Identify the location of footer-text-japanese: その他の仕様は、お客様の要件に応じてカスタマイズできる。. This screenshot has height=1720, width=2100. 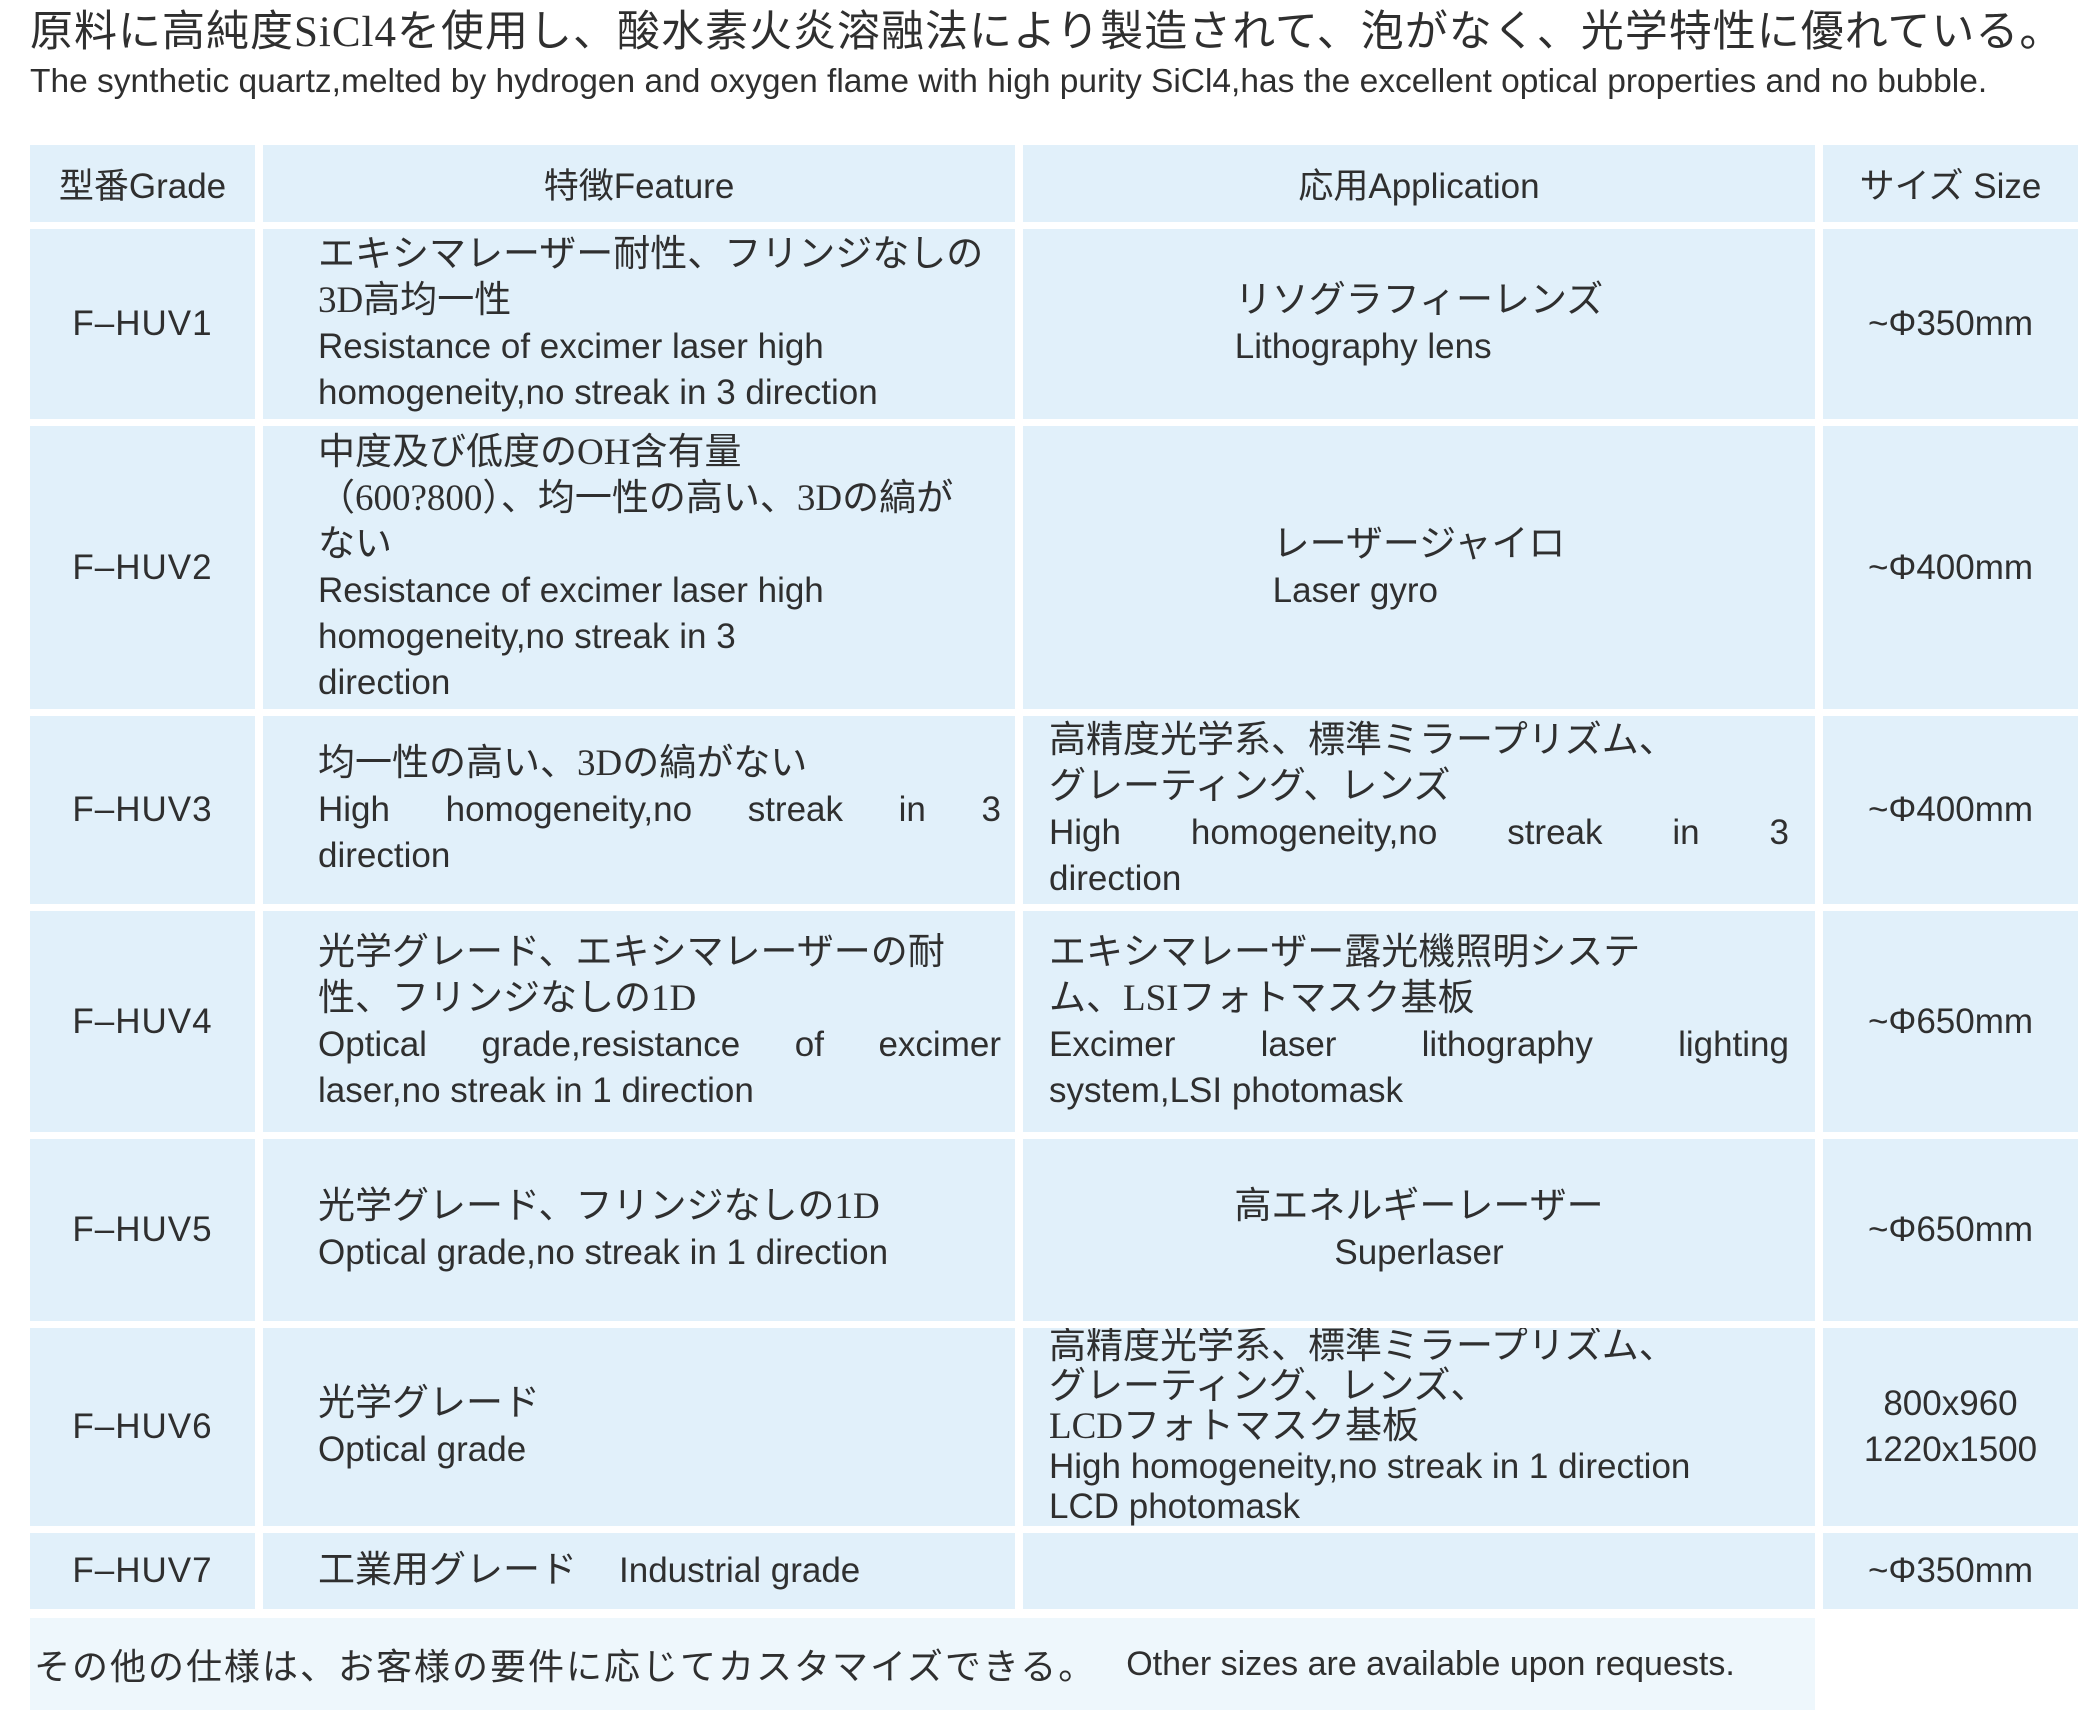
(565, 1667).